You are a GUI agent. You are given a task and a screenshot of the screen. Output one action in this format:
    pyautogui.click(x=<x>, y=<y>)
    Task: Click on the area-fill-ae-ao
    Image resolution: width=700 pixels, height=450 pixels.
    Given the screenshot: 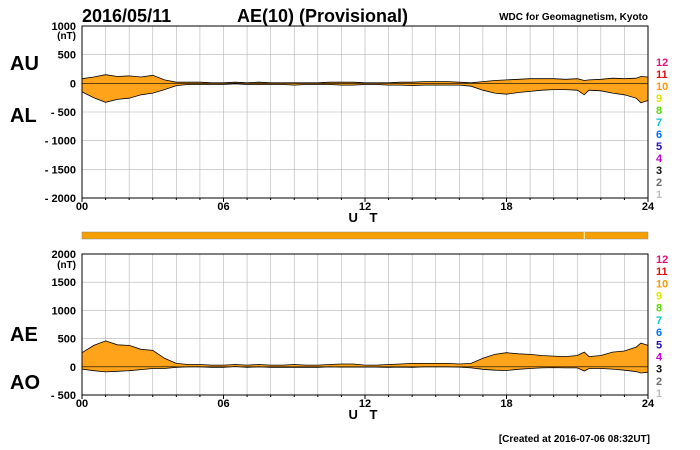 What is the action you would take?
    pyautogui.click(x=365, y=356)
    